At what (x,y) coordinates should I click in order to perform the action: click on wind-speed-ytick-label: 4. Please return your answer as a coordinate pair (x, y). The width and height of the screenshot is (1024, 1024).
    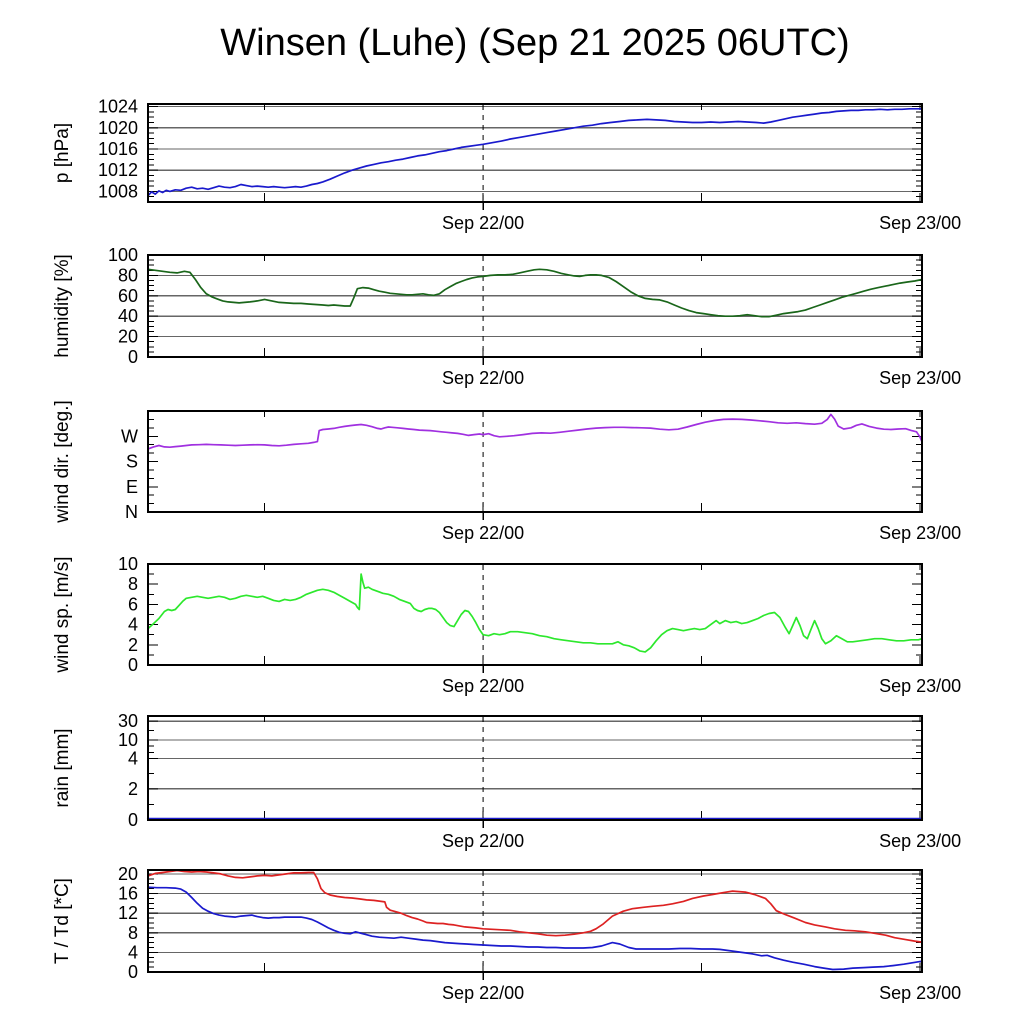
    Looking at the image, I should click on (133, 625).